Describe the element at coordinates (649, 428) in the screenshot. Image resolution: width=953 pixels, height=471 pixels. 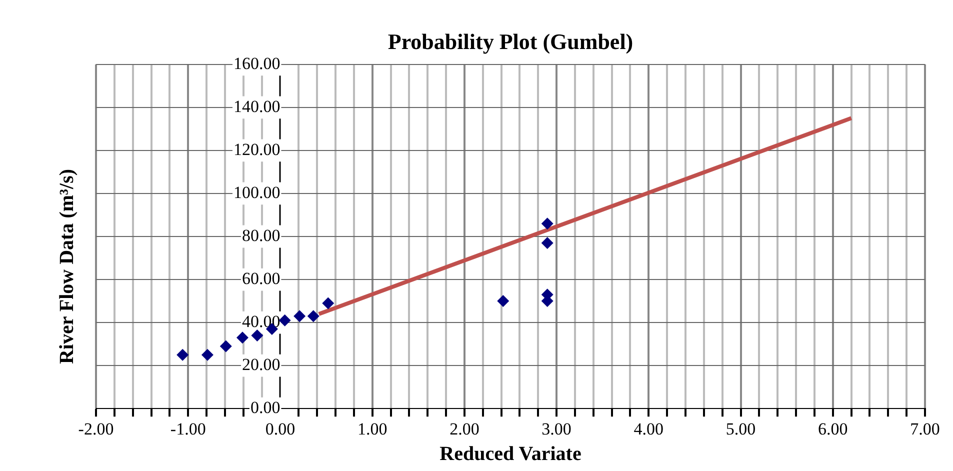
I see `x-tick-label: 4.00` at that location.